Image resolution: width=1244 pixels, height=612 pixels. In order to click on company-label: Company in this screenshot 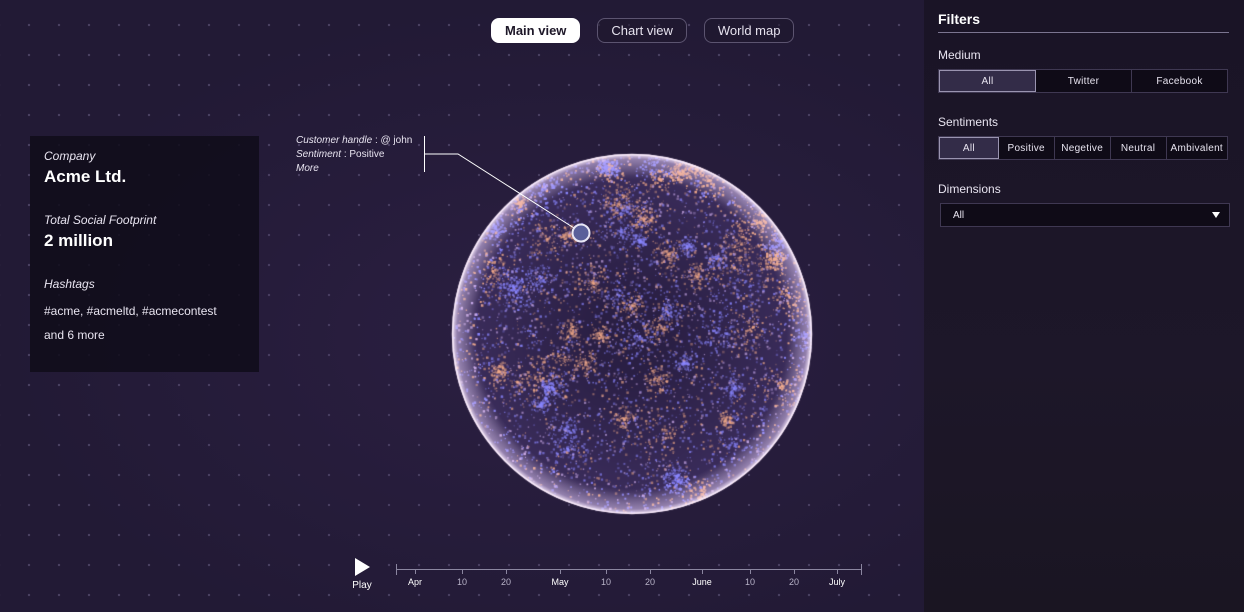, I will do `click(70, 156)`.